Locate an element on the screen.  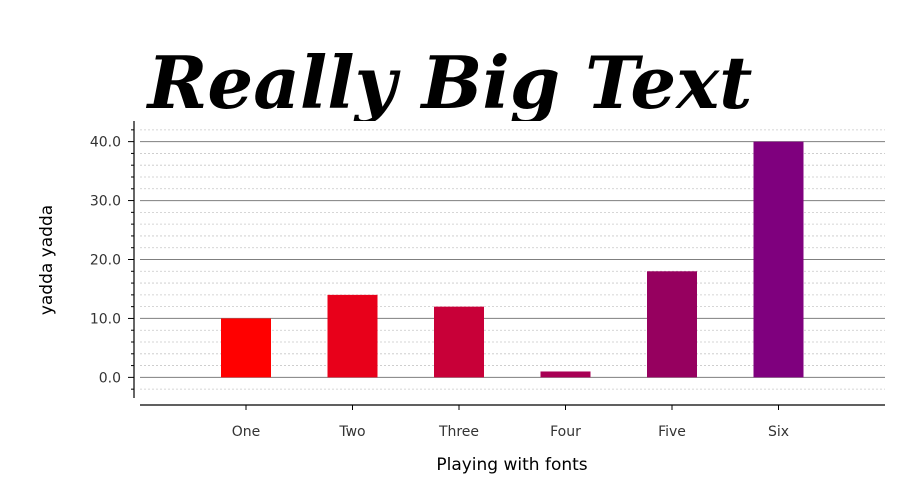
bar-two is located at coordinates (352, 336).